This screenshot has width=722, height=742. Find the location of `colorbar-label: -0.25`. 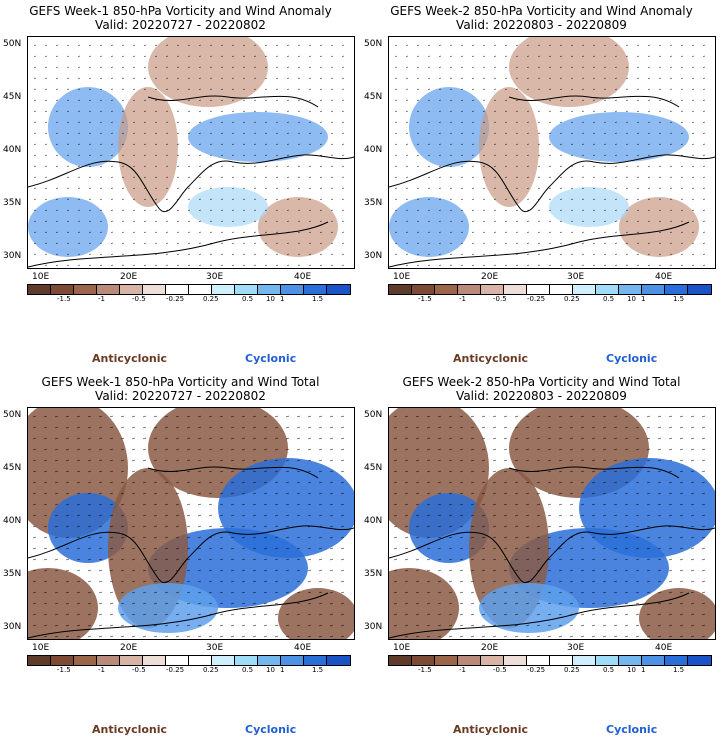

colorbar-label: -0.25 is located at coordinates (536, 299).